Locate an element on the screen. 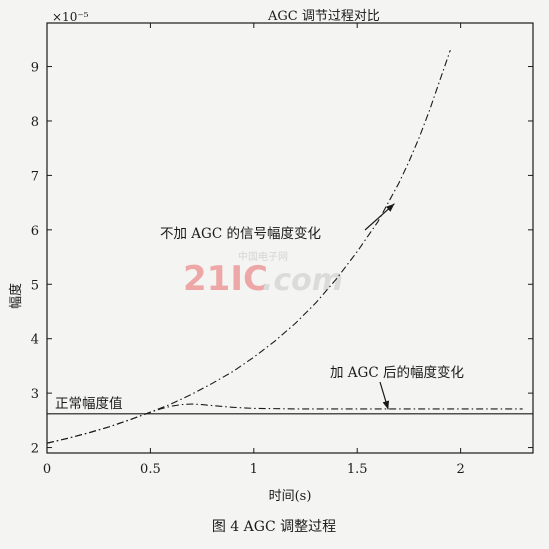 The image size is (549, 549). watermark-brand: 21IC is located at coordinates (225, 279).